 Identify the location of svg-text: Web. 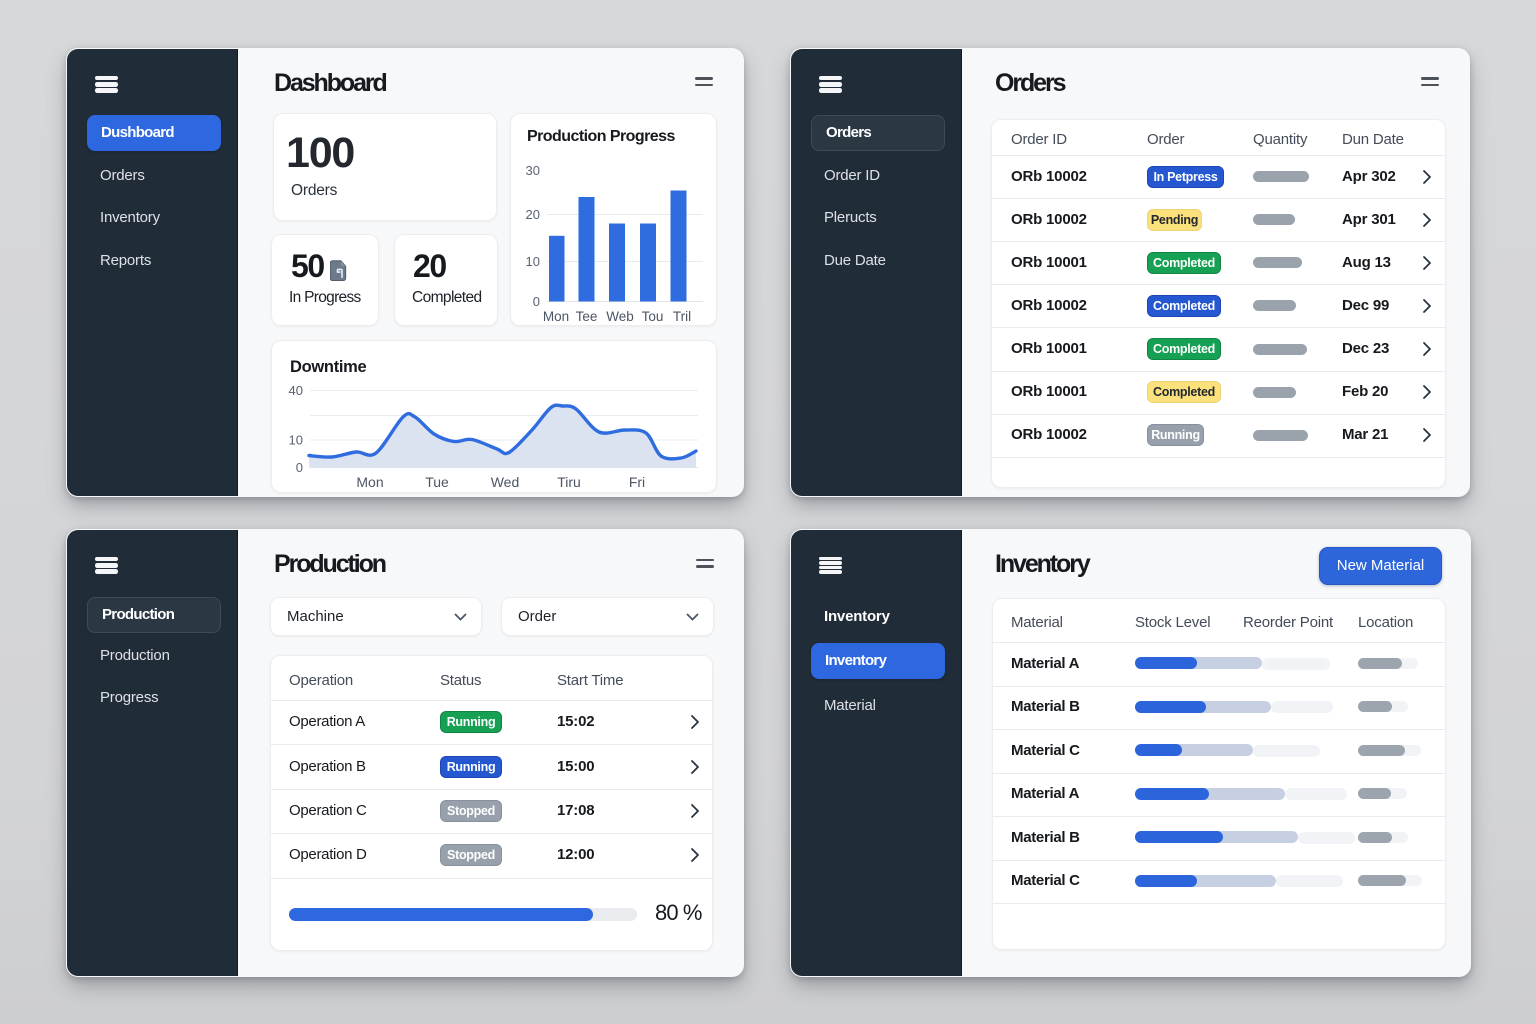
(620, 316).